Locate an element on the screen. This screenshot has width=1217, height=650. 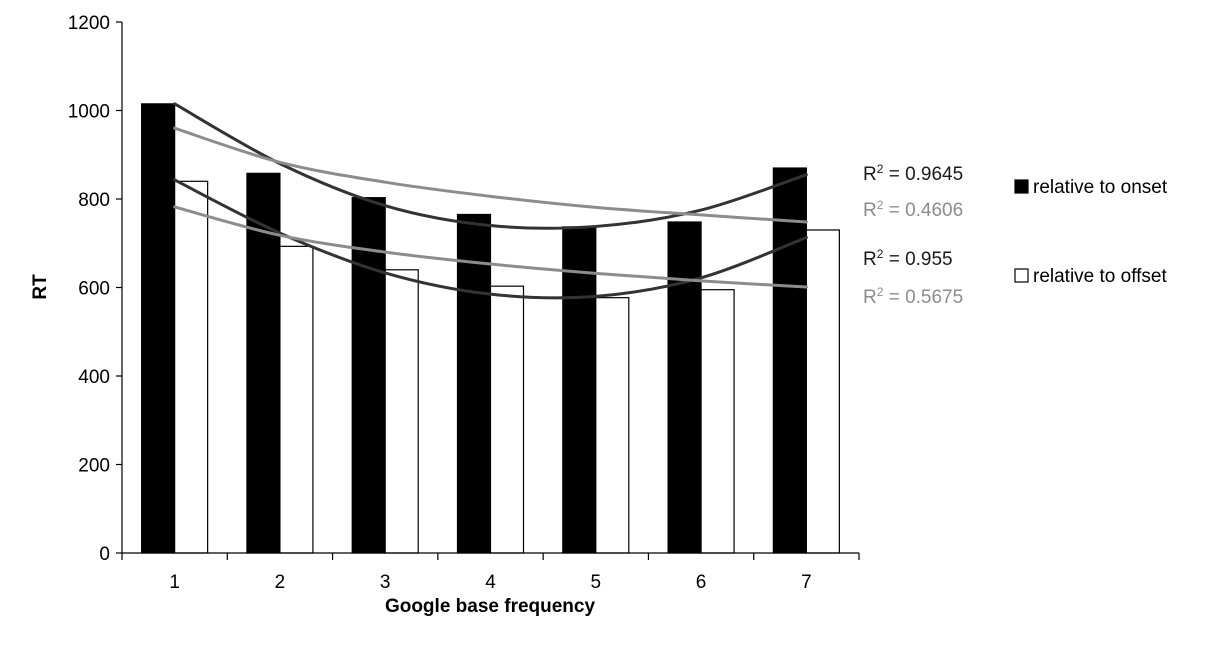
r2-label: R2 = 0.955 is located at coordinates (908, 258).